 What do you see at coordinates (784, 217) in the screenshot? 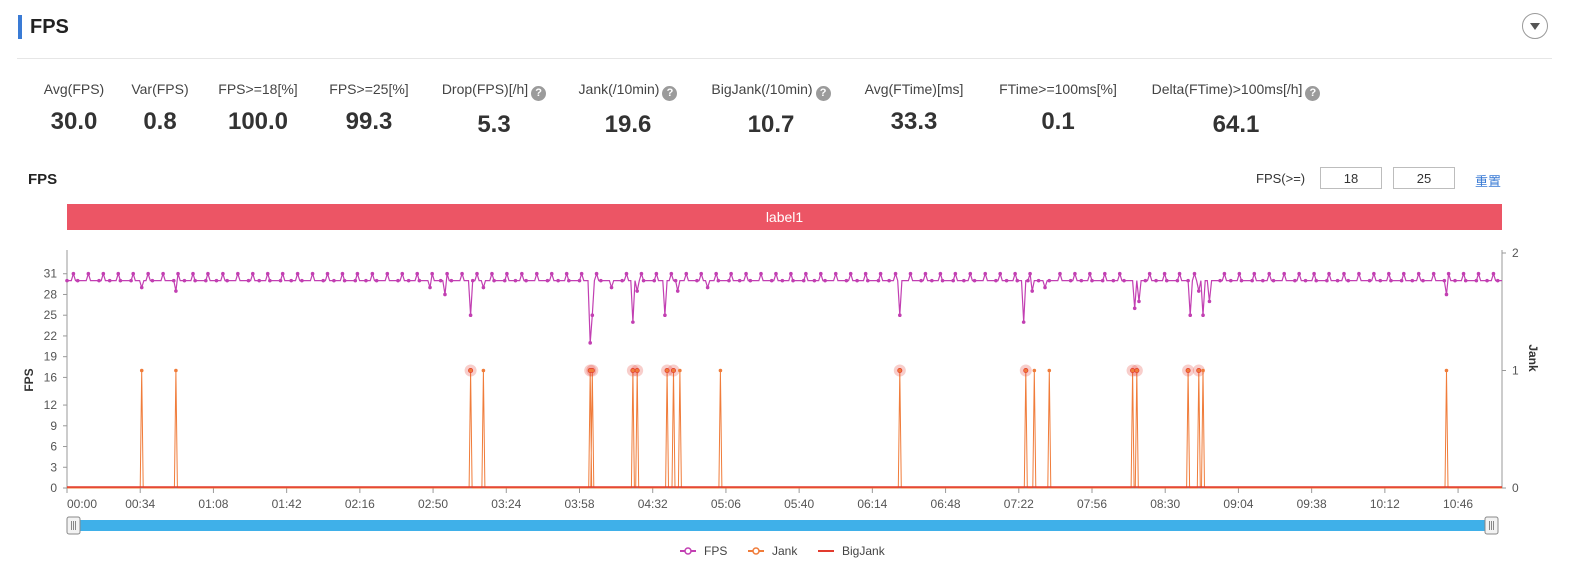
I see `label-band` at bounding box center [784, 217].